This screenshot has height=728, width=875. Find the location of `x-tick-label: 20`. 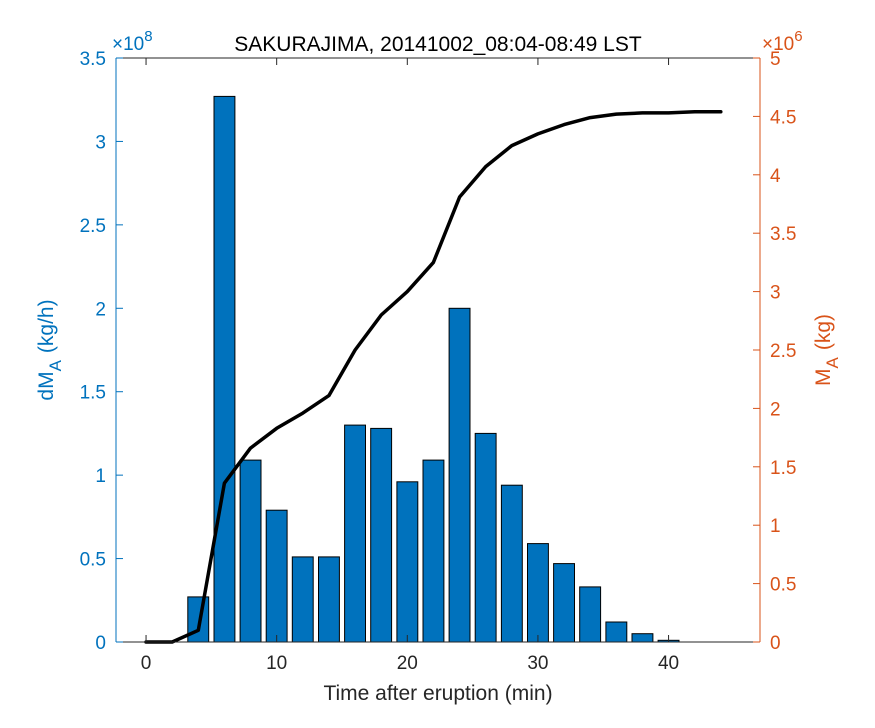

x-tick-label: 20 is located at coordinates (407, 663).